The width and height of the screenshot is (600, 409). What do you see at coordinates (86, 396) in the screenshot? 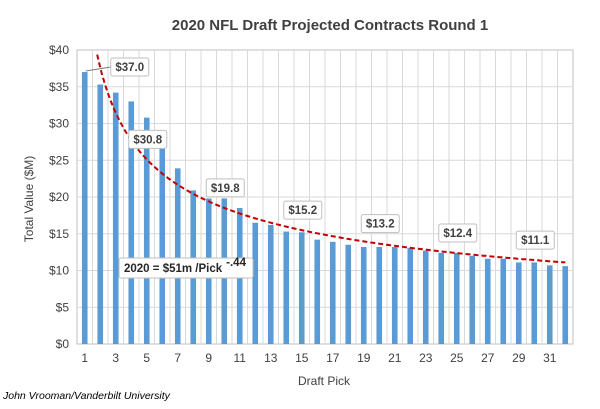
I see `credit-text: John Vrooman/Vanderbilt University` at bounding box center [86, 396].